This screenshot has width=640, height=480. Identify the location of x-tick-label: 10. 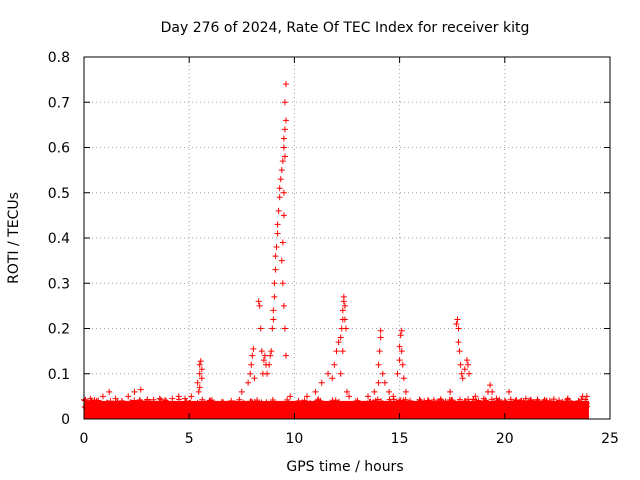
(294, 439).